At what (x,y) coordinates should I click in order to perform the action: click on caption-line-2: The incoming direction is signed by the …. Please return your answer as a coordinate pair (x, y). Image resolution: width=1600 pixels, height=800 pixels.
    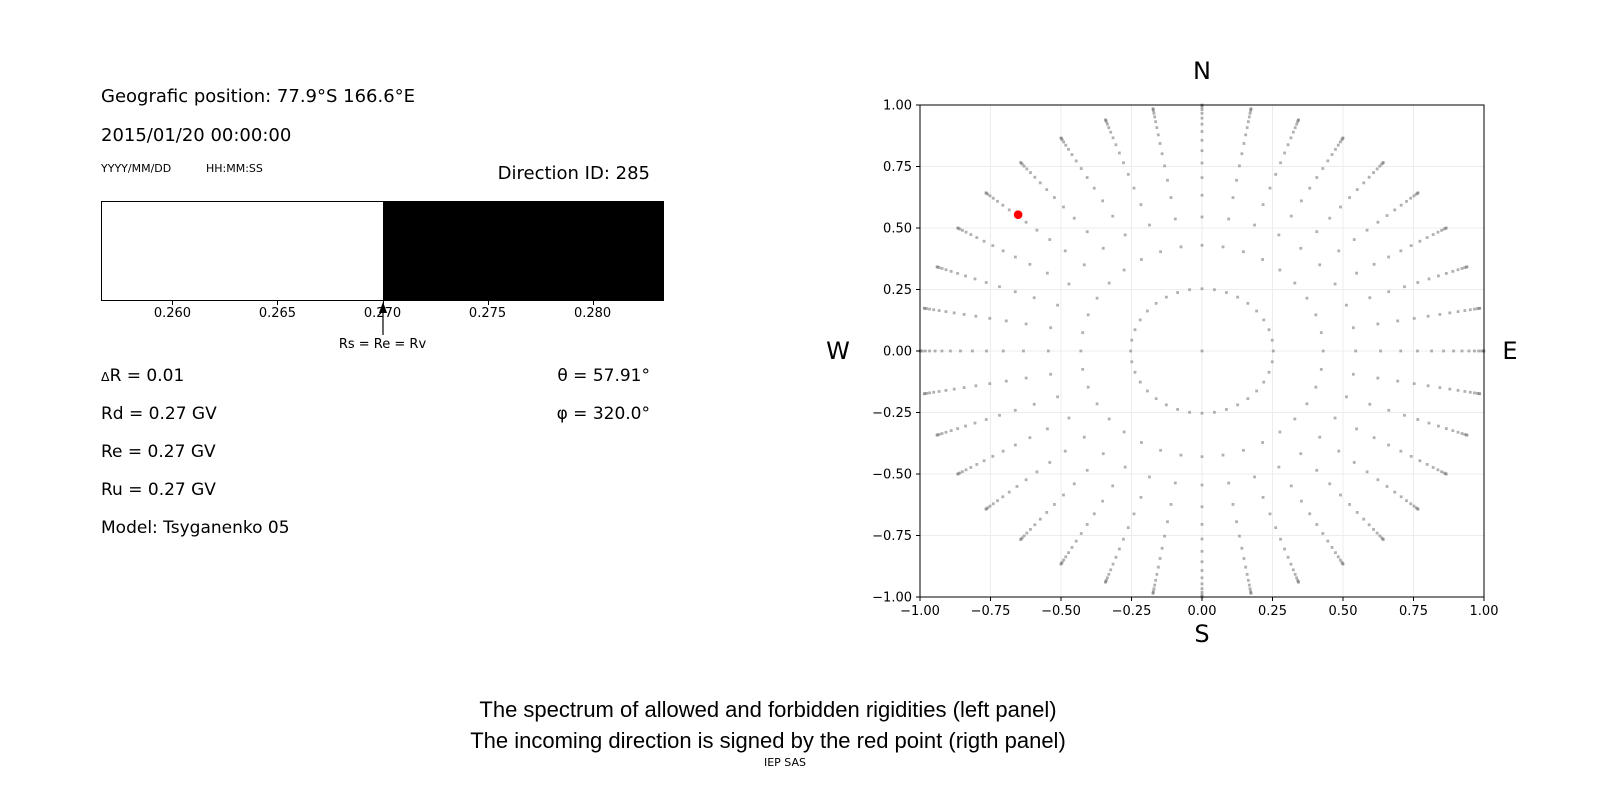
    Looking at the image, I should click on (768, 740).